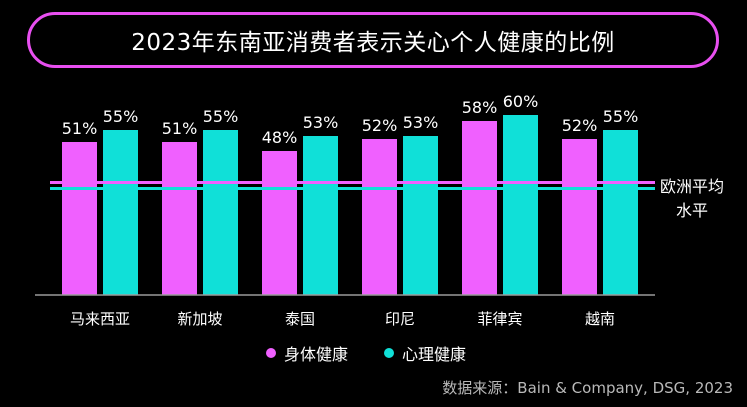 The width and height of the screenshot is (747, 407). Describe the element at coordinates (580, 125) in the screenshot. I see `value-label-physical-5: 52%` at that location.